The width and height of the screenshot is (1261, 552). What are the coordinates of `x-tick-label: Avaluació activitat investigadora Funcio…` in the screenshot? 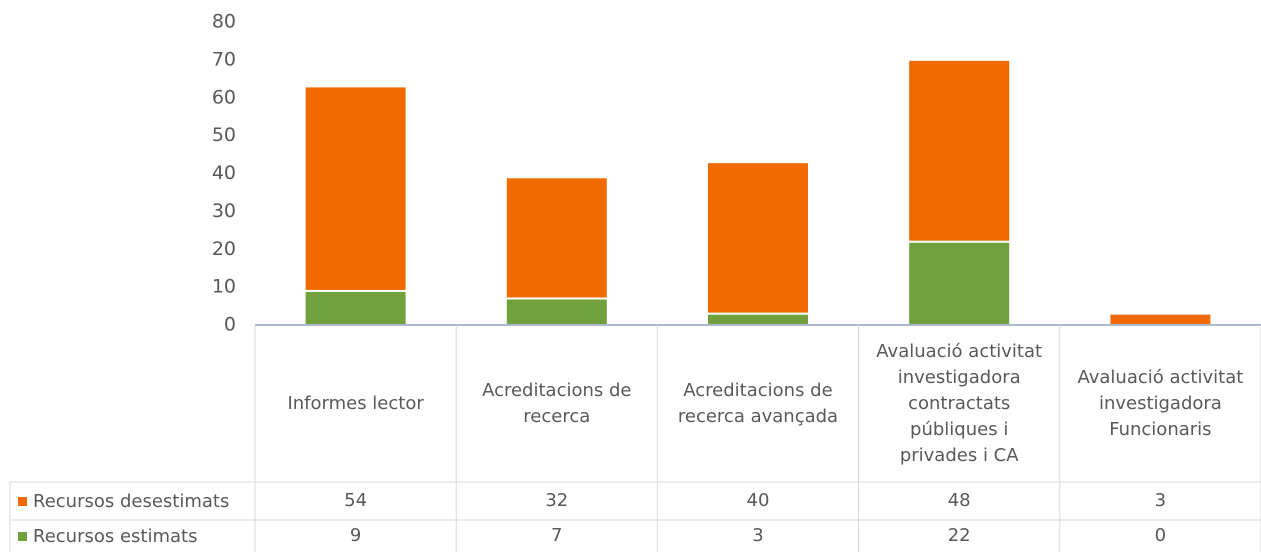 It's located at (1160, 403).